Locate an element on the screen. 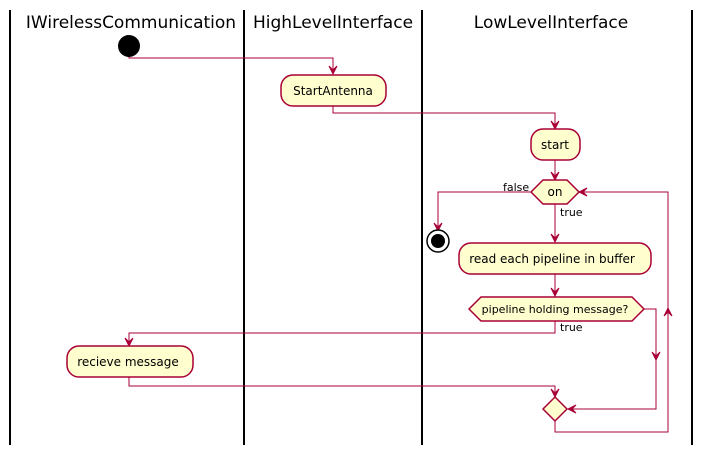  edge-startantenna-to-start is located at coordinates (444, 116).